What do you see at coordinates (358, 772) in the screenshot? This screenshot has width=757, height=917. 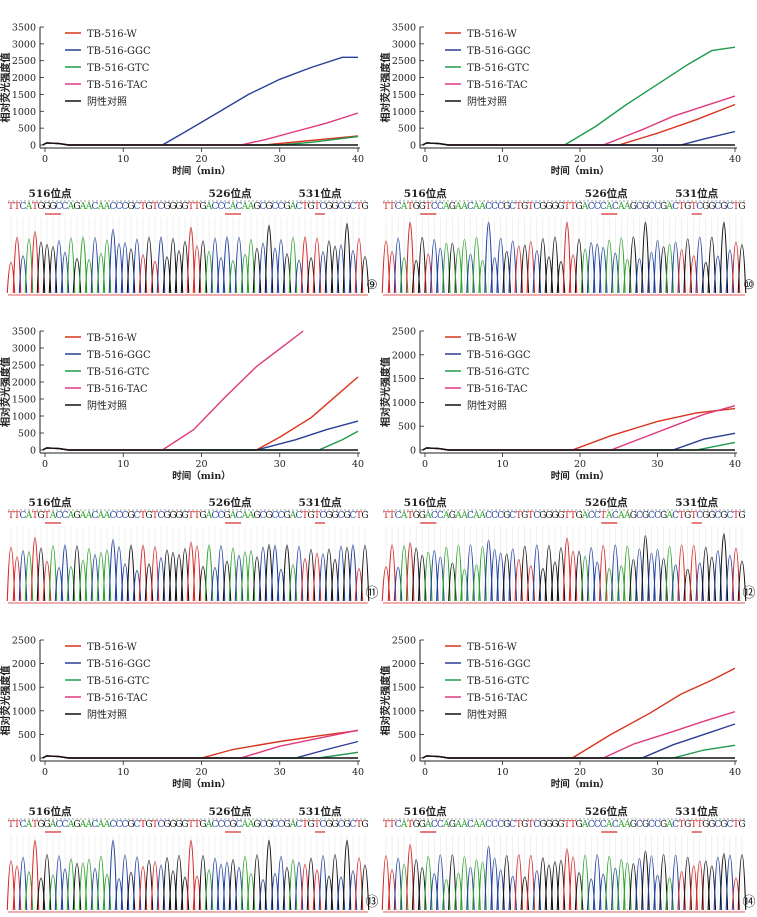 I see `x-tick-label: 40` at bounding box center [358, 772].